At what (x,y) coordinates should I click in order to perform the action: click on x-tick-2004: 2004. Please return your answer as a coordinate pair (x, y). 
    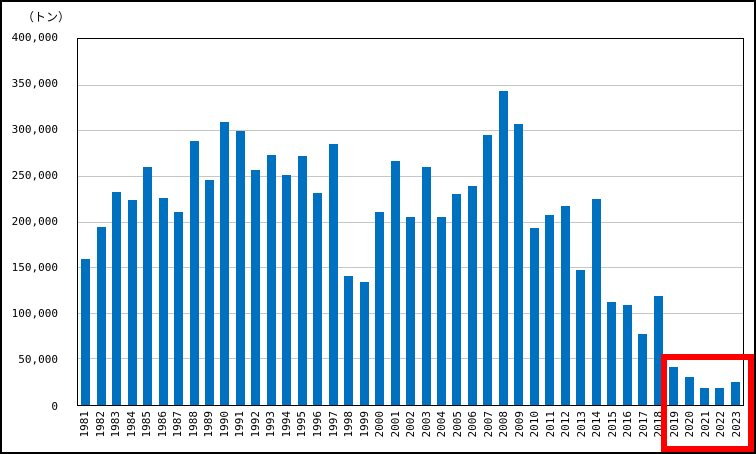
    Looking at the image, I should click on (442, 424).